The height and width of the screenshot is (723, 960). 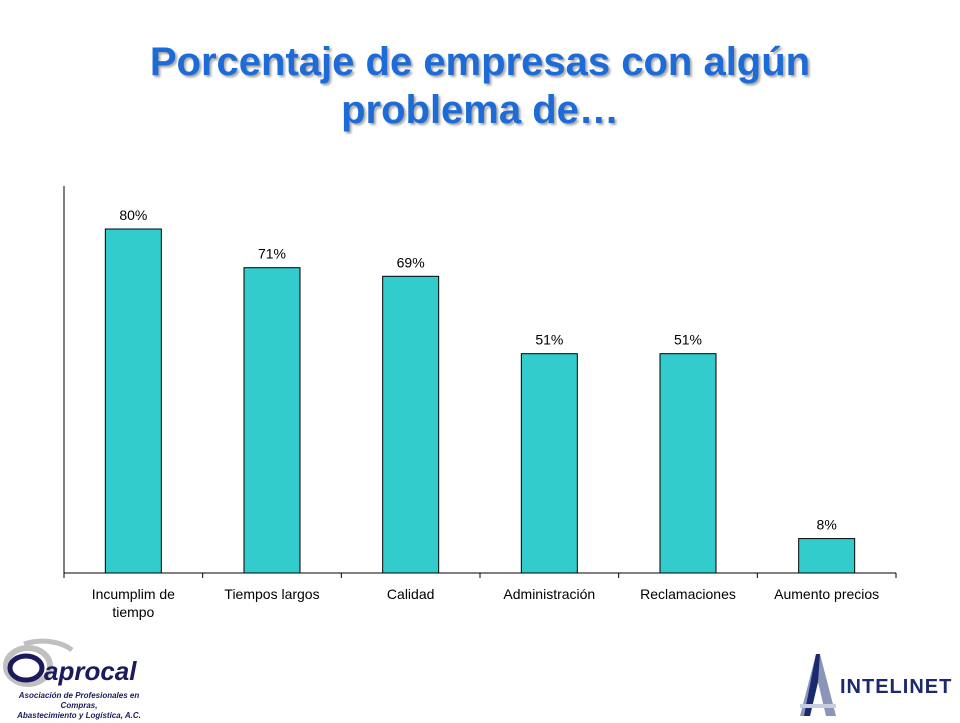 What do you see at coordinates (818, 685) in the screenshot?
I see `intelinet-emblem-icon` at bounding box center [818, 685].